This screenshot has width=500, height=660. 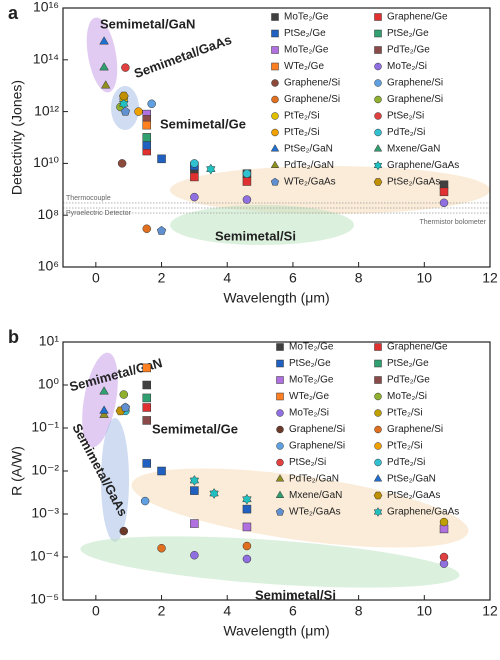 I want to click on region-label: Pyroelectric Detector, so click(x=99, y=213).